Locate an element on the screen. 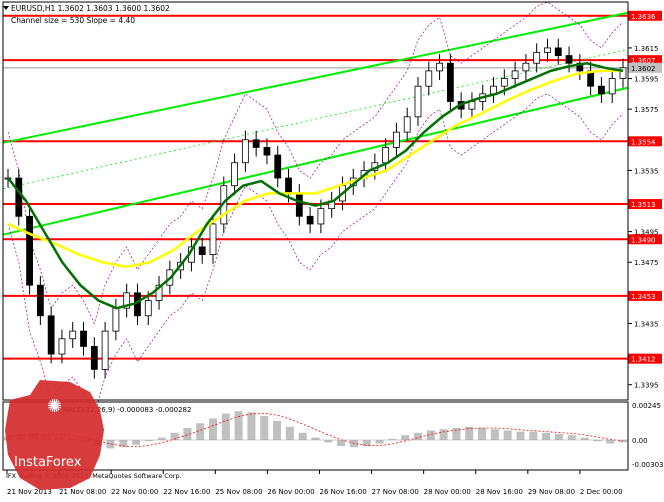 The height and width of the screenshot is (502, 664). time-tick-label: 26 Nov 00:00 is located at coordinates (290, 492).